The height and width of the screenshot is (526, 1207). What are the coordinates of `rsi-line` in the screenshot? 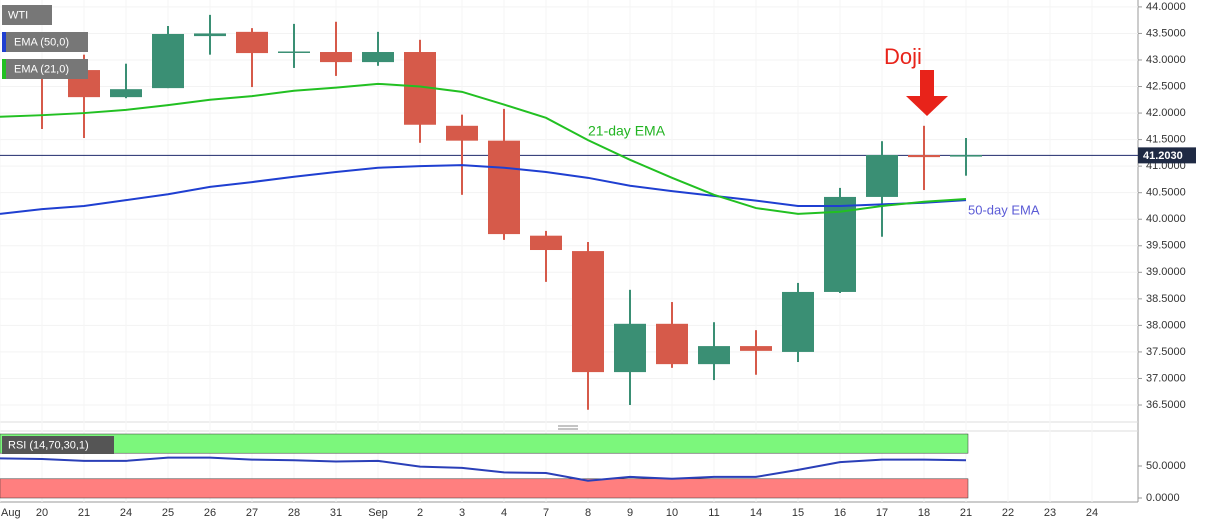 It's located at (483, 469).